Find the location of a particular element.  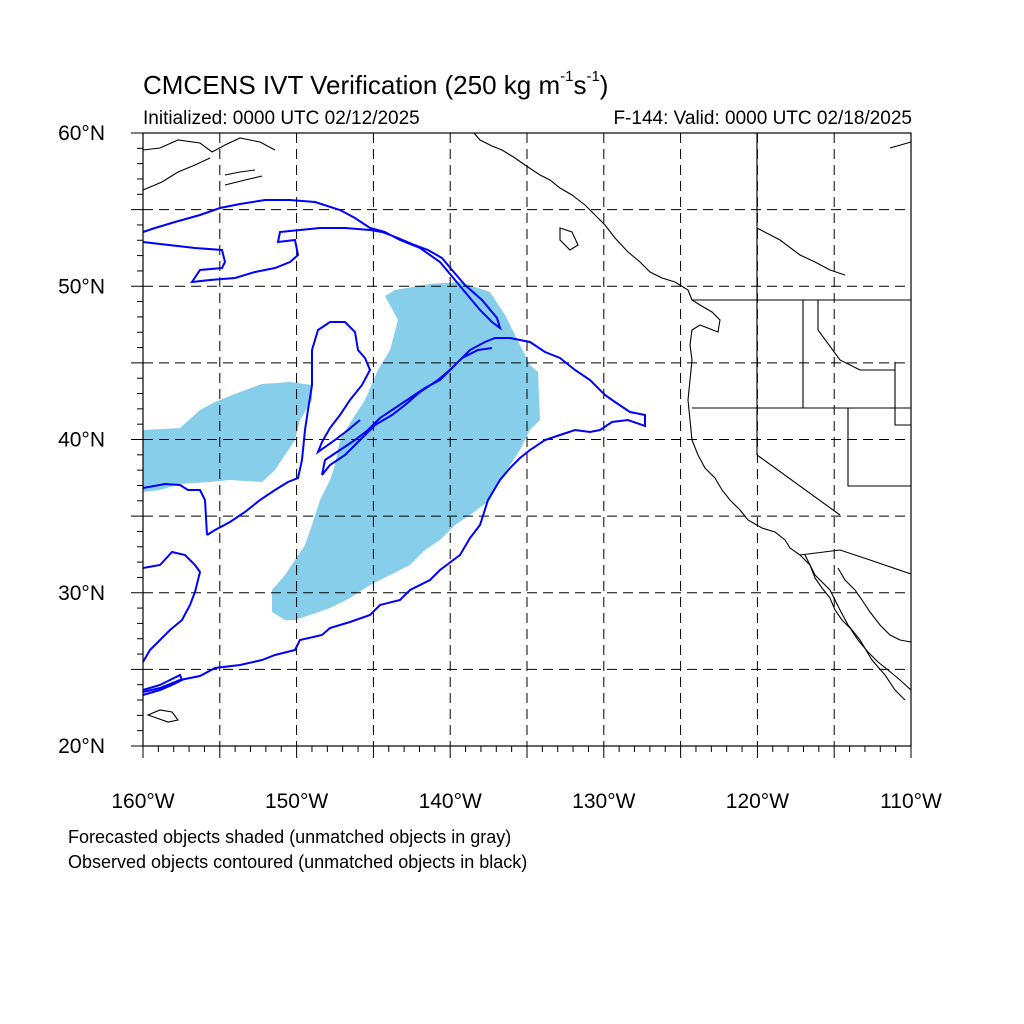

lon-tick-label: 160°W is located at coordinates (142, 801).